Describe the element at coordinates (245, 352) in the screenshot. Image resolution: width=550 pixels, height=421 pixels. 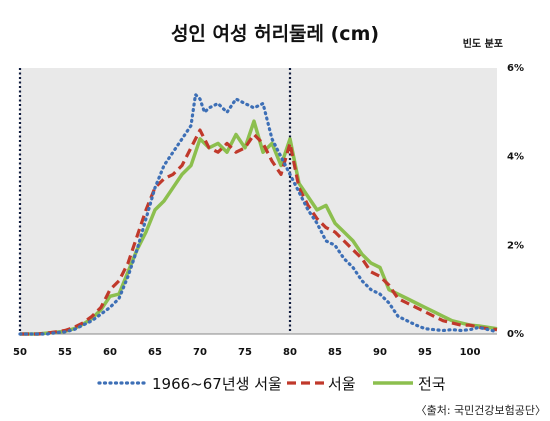
I see `x-tick-label: 75` at that location.